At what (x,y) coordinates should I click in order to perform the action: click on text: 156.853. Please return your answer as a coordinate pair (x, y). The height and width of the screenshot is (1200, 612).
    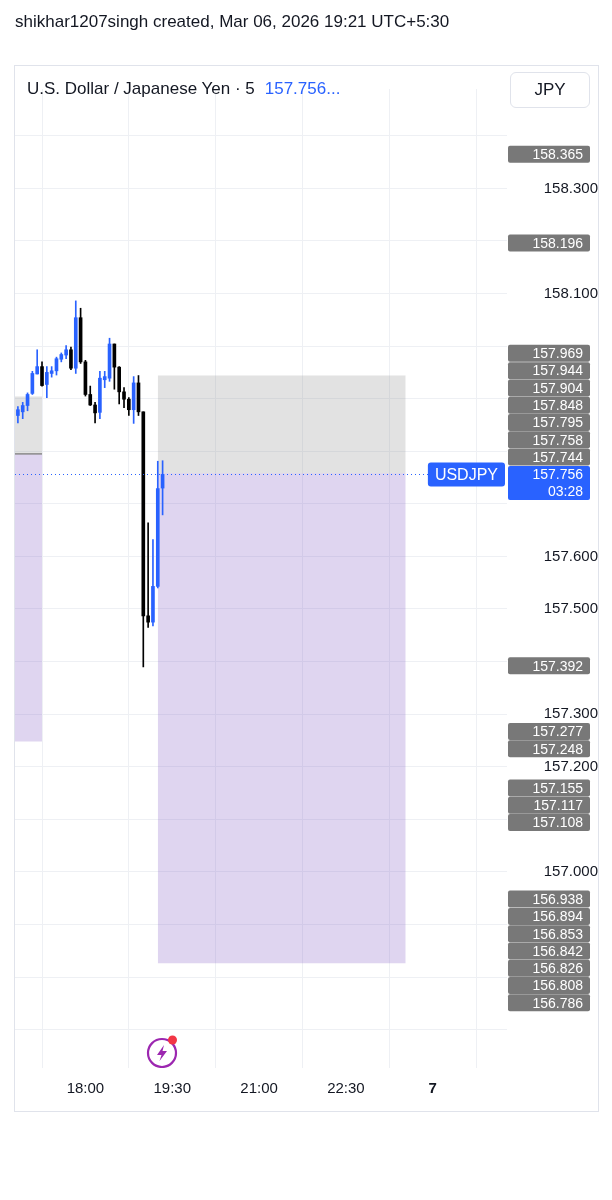
    Looking at the image, I should click on (558, 933).